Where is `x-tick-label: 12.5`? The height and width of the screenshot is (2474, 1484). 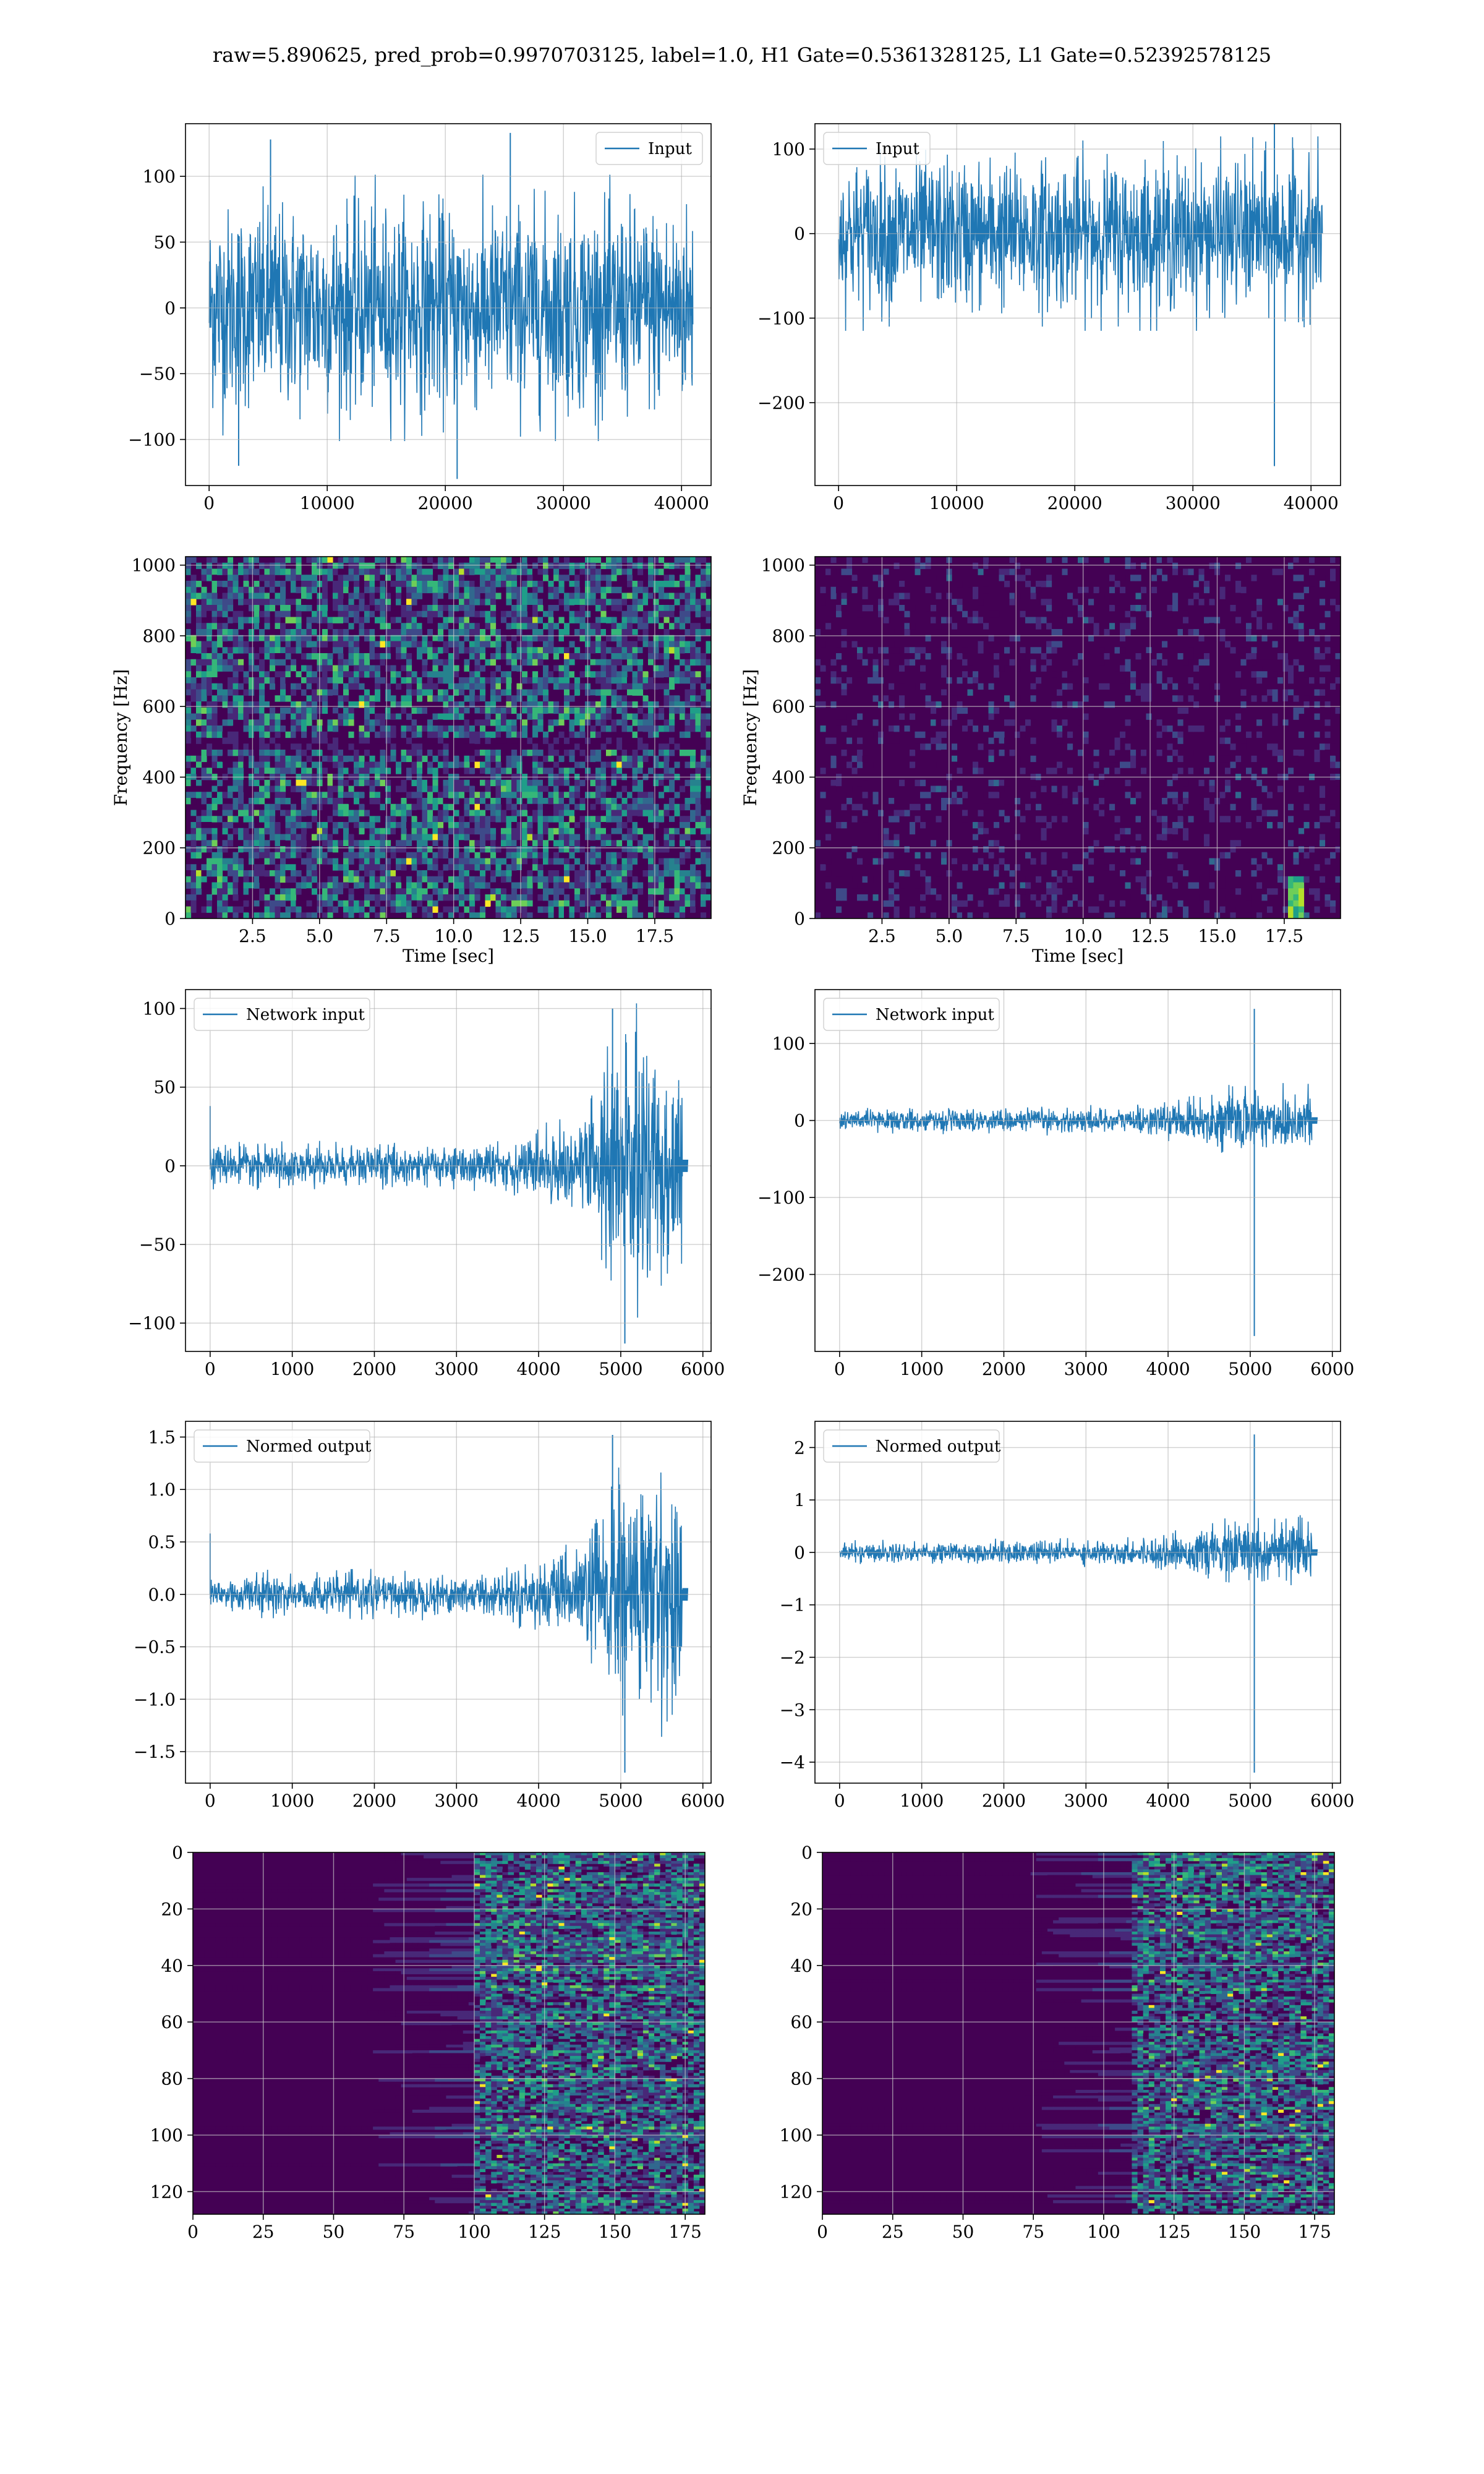
x-tick-label: 12.5 is located at coordinates (520, 936).